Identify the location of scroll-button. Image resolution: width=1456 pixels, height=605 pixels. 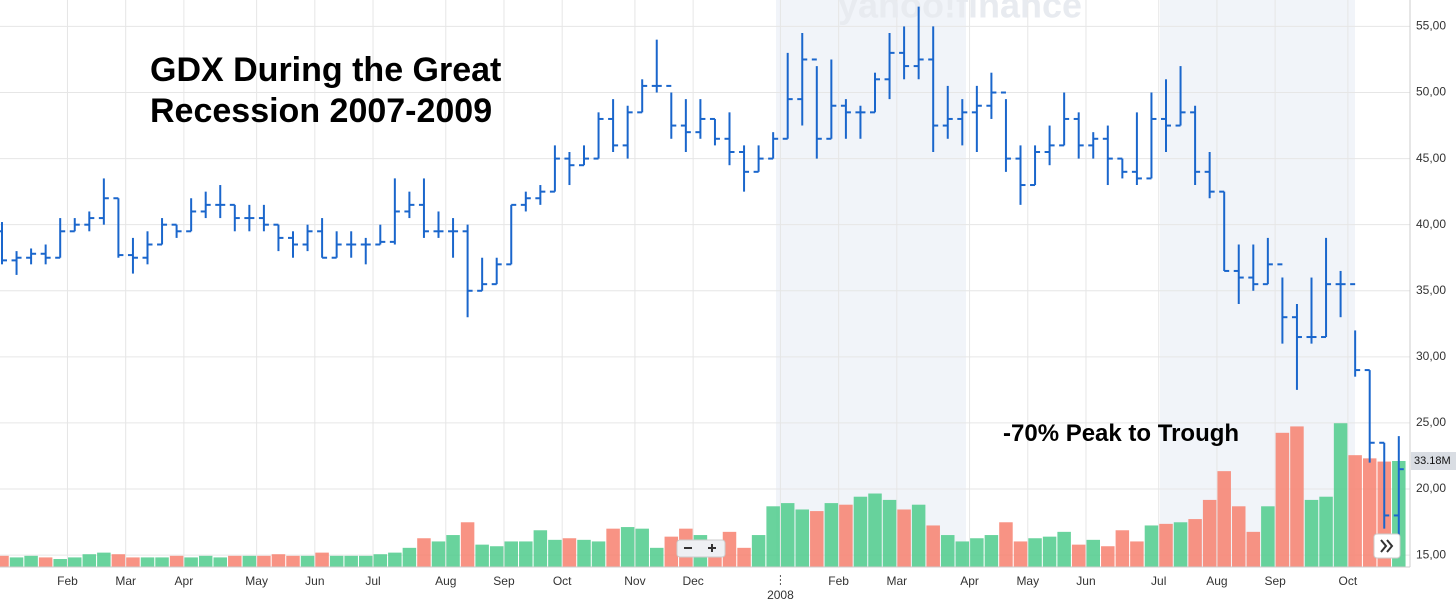
(1387, 546).